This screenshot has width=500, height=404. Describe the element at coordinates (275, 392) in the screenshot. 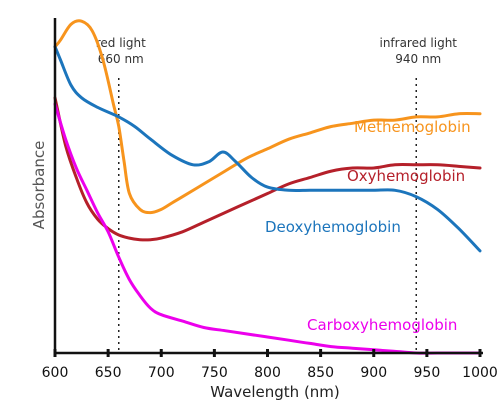

I see `x-axis-title: Wavelength (nm)` at that location.